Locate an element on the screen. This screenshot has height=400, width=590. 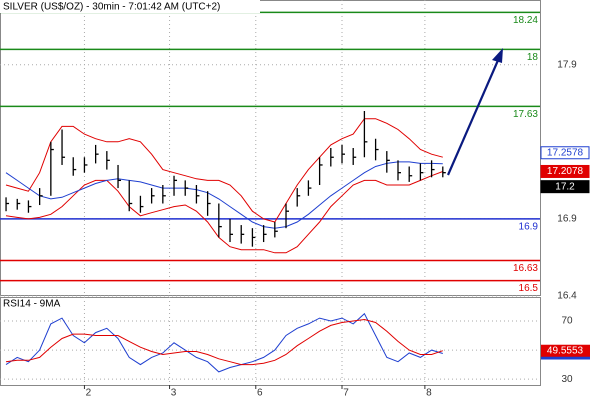
value-label: 17.2578 is located at coordinates (565, 152).